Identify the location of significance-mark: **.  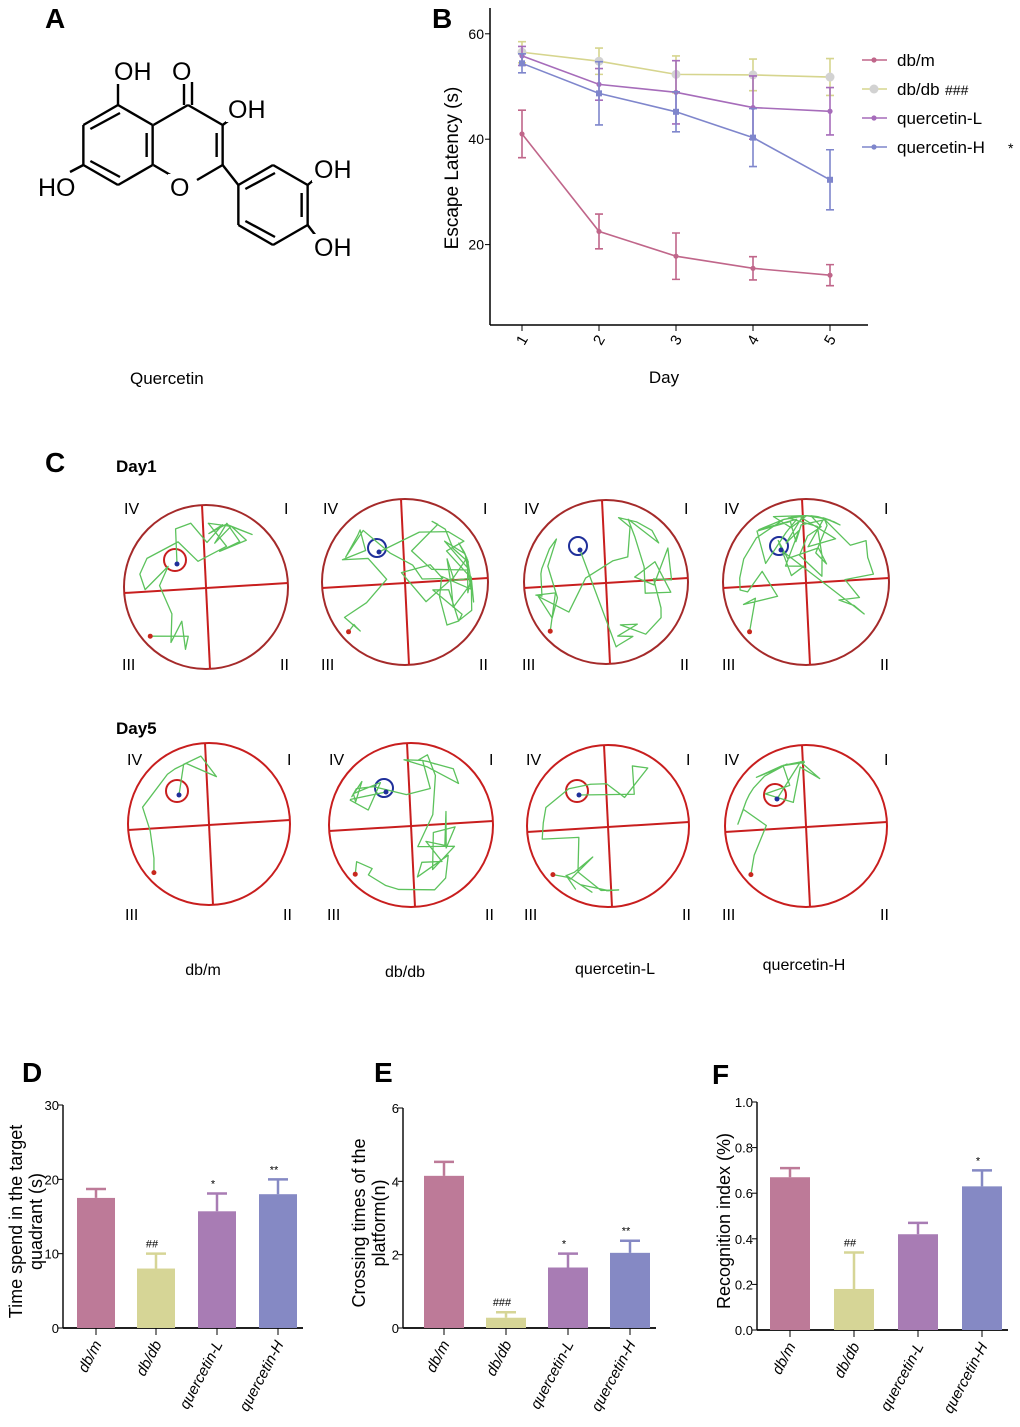
(626, 1232).